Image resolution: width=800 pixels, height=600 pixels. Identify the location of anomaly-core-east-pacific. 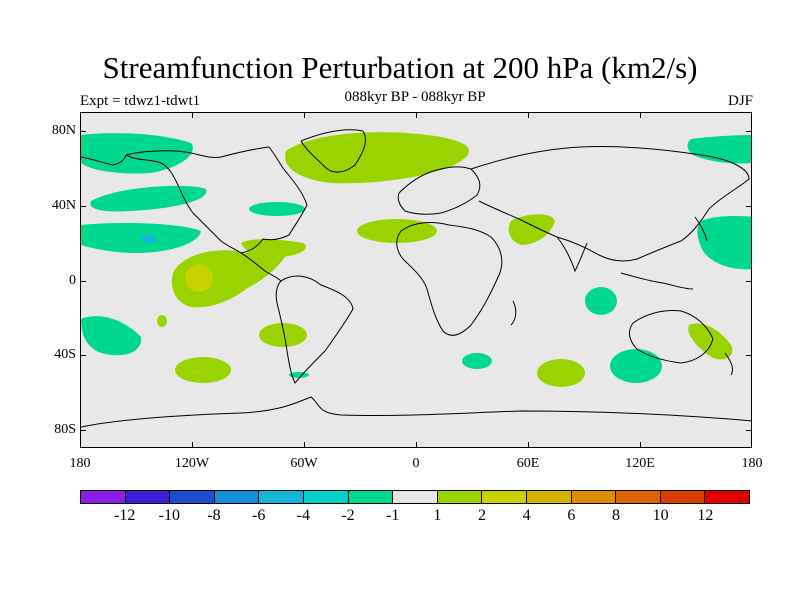
(199, 278).